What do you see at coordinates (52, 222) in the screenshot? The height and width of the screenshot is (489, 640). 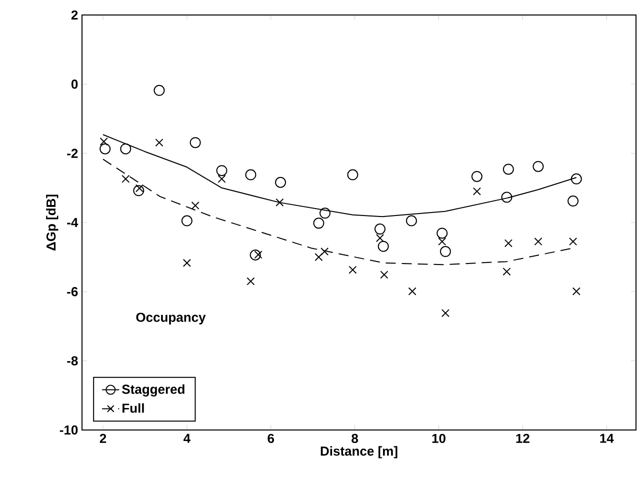 I see `y-axis-title: ΔGp [dB]` at bounding box center [52, 222].